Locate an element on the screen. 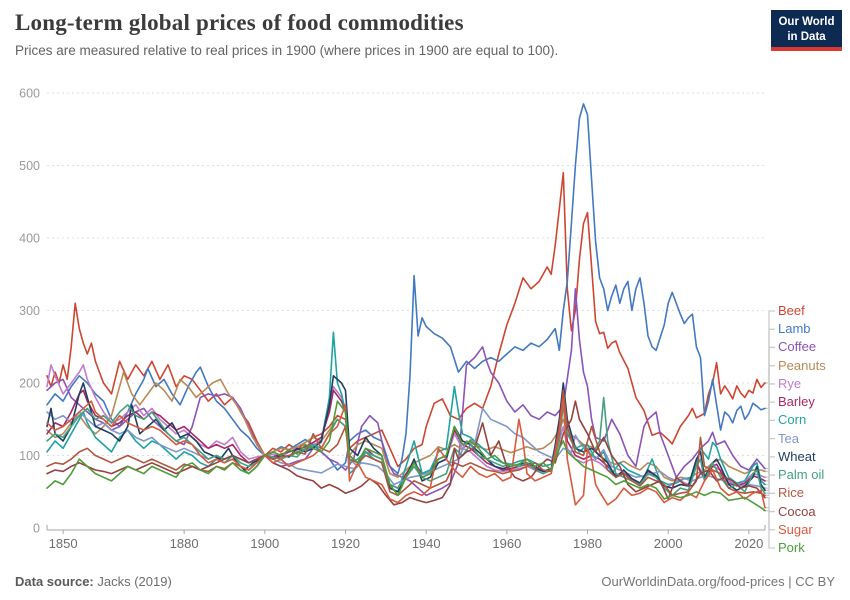 The width and height of the screenshot is (850, 600). legend-item-wheat: Wheat is located at coordinates (797, 456).